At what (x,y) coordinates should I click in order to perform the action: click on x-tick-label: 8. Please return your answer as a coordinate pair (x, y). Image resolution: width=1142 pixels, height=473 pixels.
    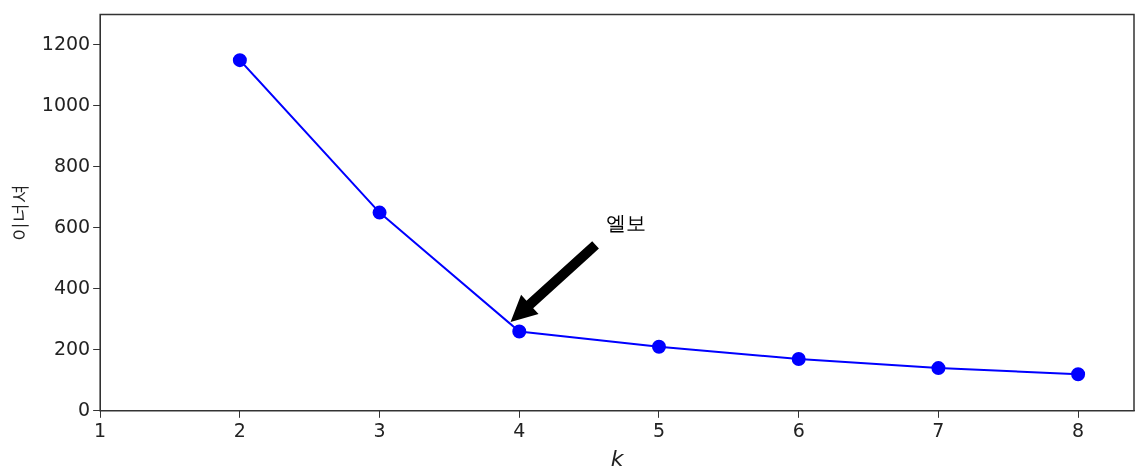
    Looking at the image, I should click on (1078, 430).